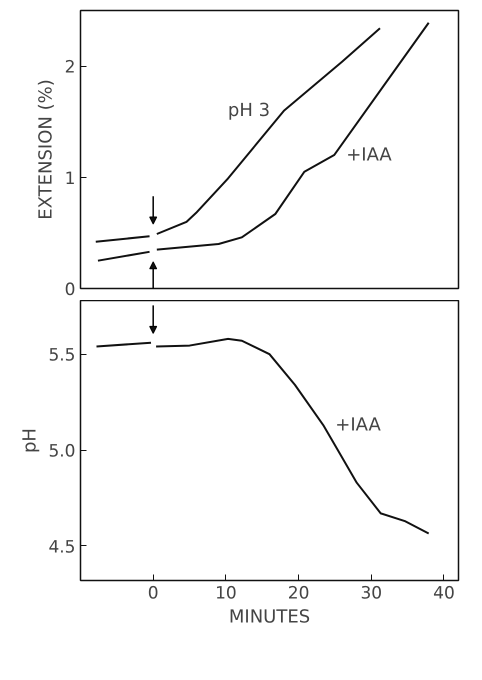 This screenshot has width=482, height=680. I want to click on y-axis-title: pH, so click(29, 440).